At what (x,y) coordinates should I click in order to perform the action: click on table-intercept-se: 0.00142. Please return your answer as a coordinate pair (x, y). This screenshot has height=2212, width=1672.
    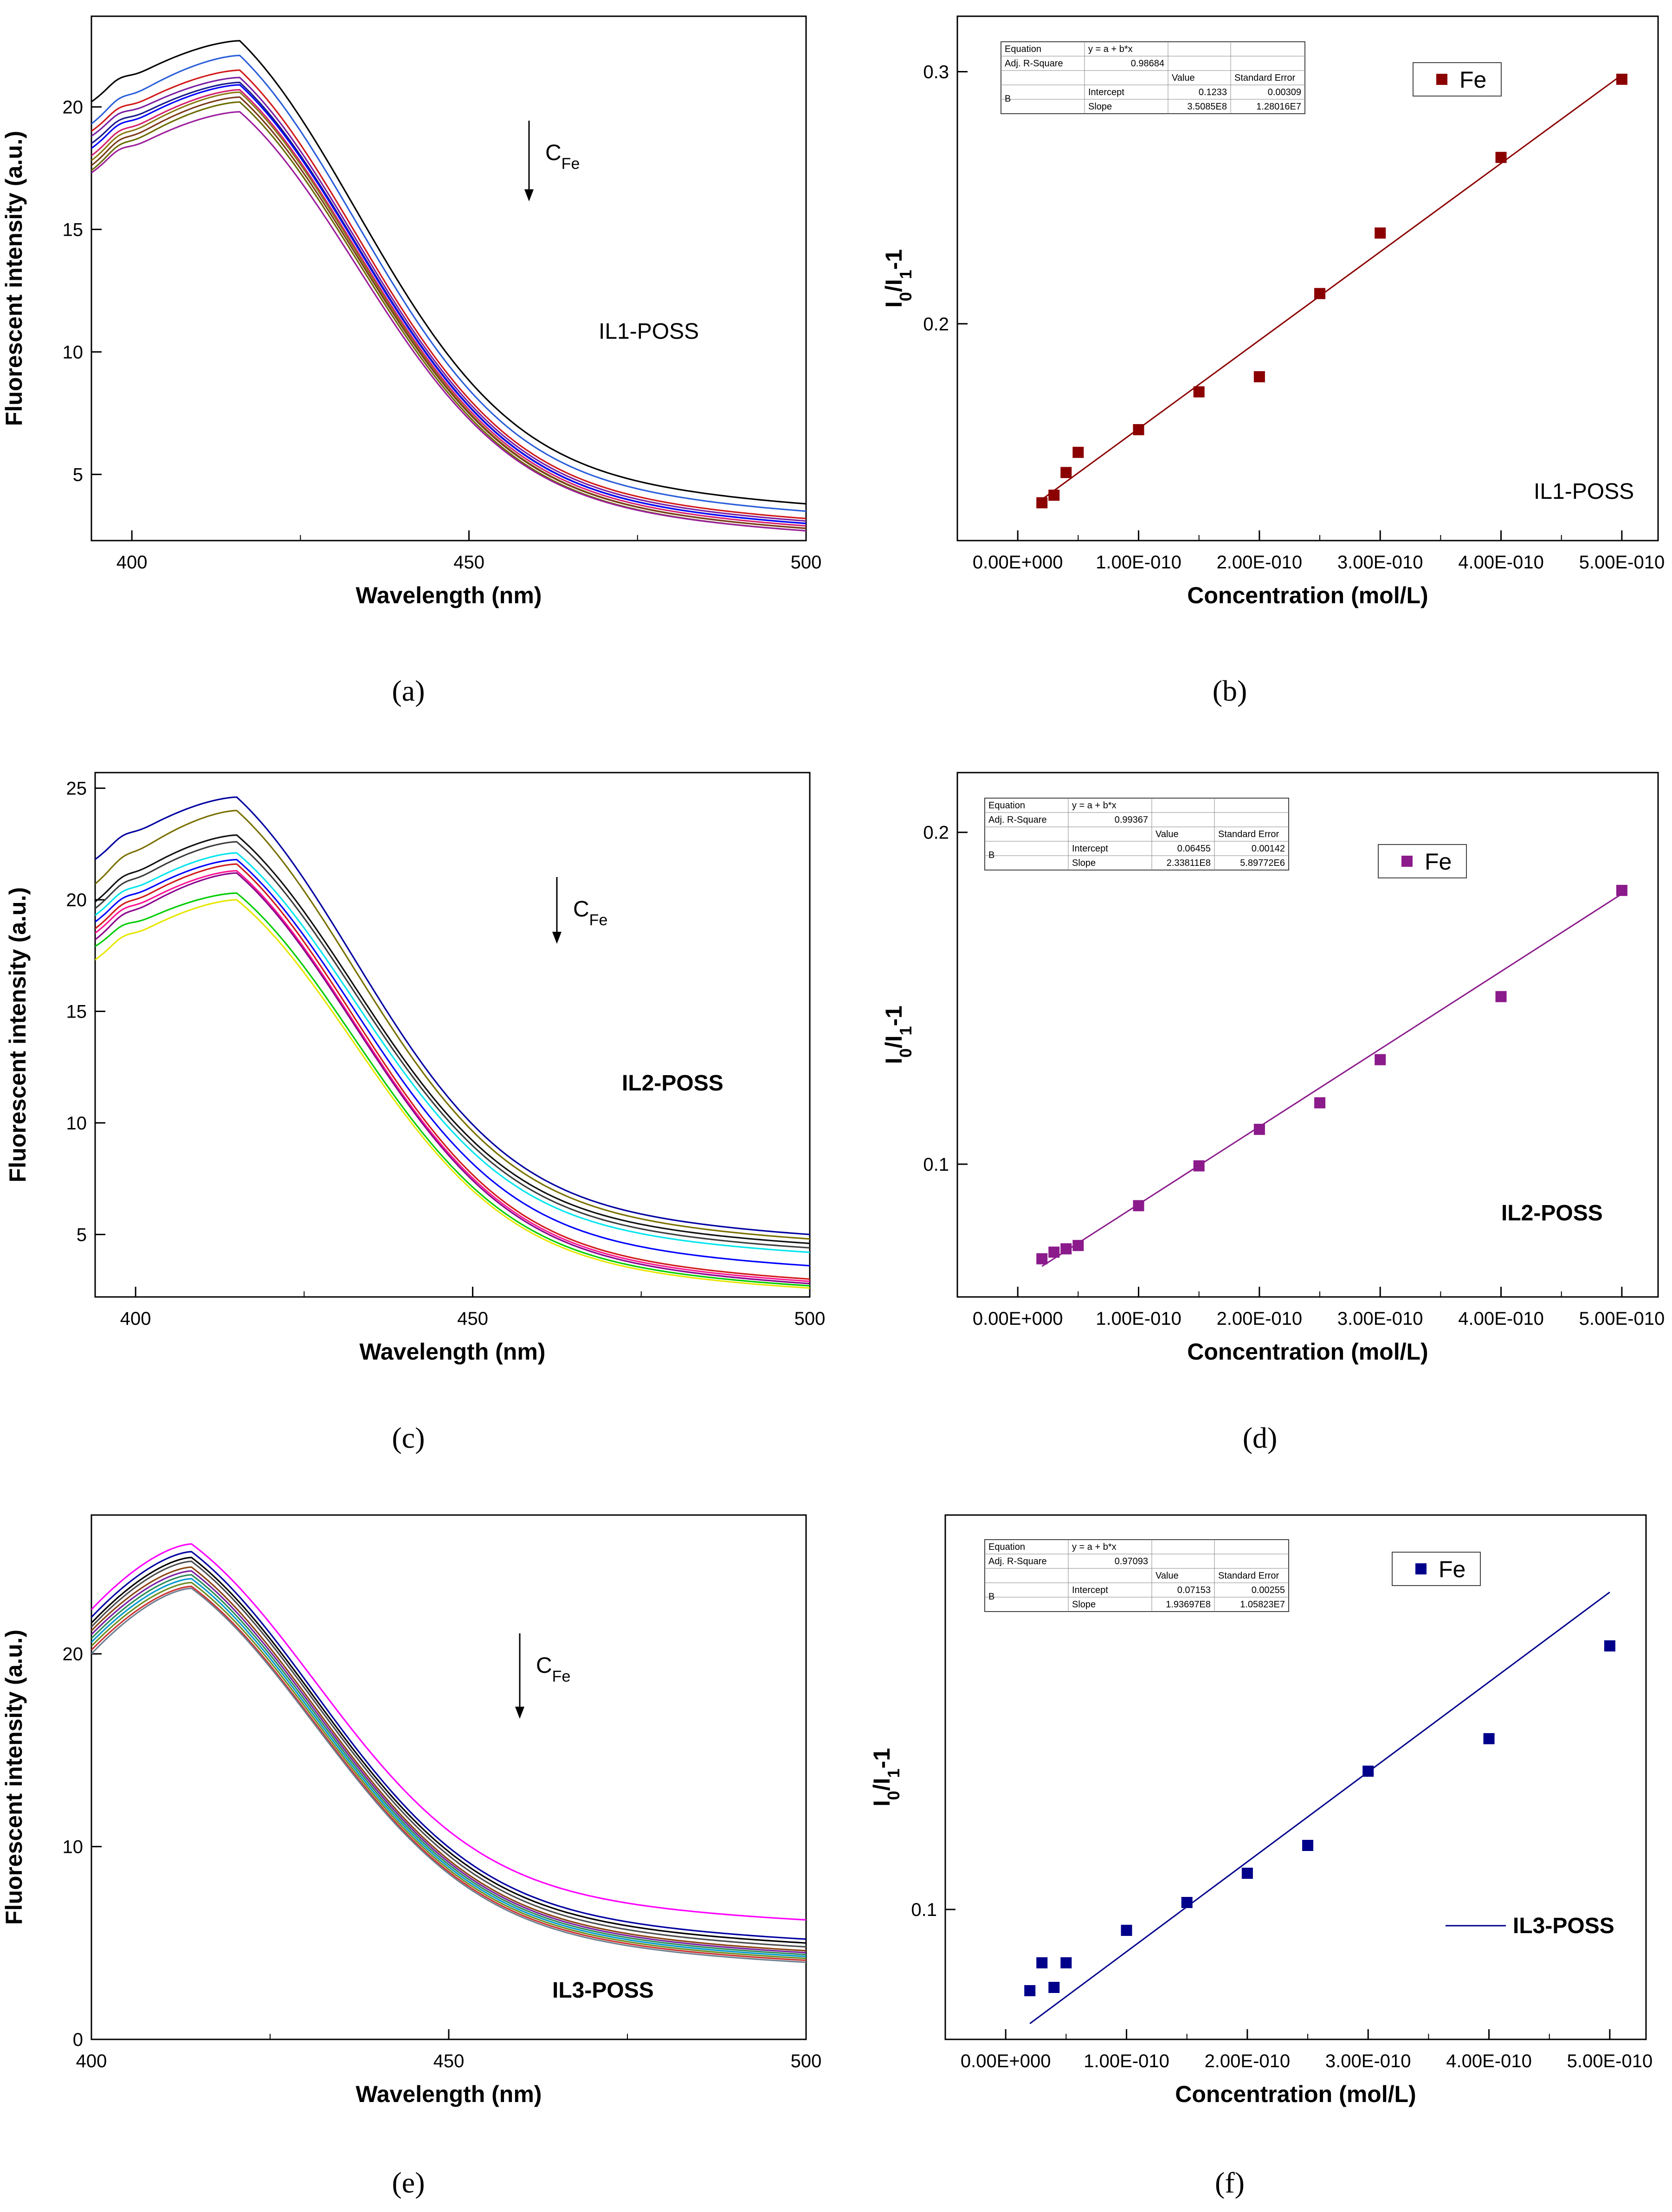
    Looking at the image, I should click on (1268, 849).